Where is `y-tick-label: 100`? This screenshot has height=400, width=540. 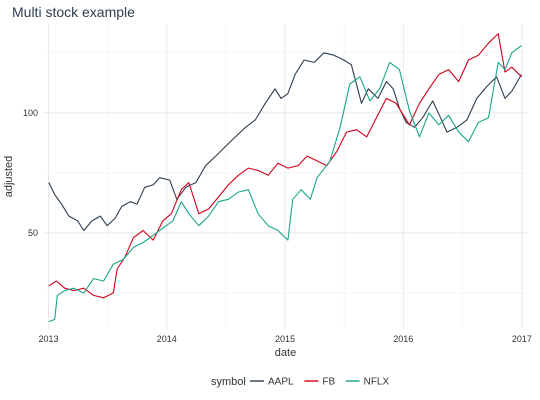
y-tick-label: 100 is located at coordinates (30, 113).